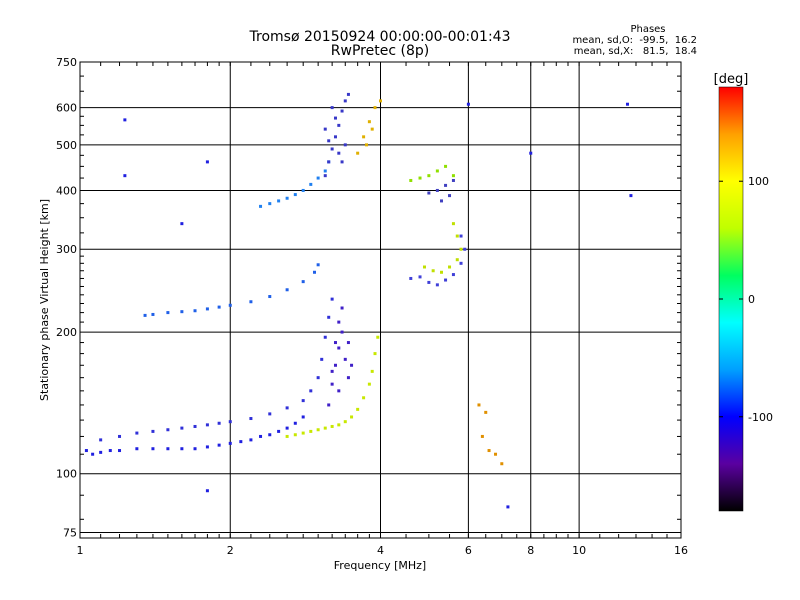 This screenshot has height=600, width=800. Describe the element at coordinates (634, 40) in the screenshot. I see `phase-box-line-o: mean, sd,O: -99.5, 16.2` at that location.